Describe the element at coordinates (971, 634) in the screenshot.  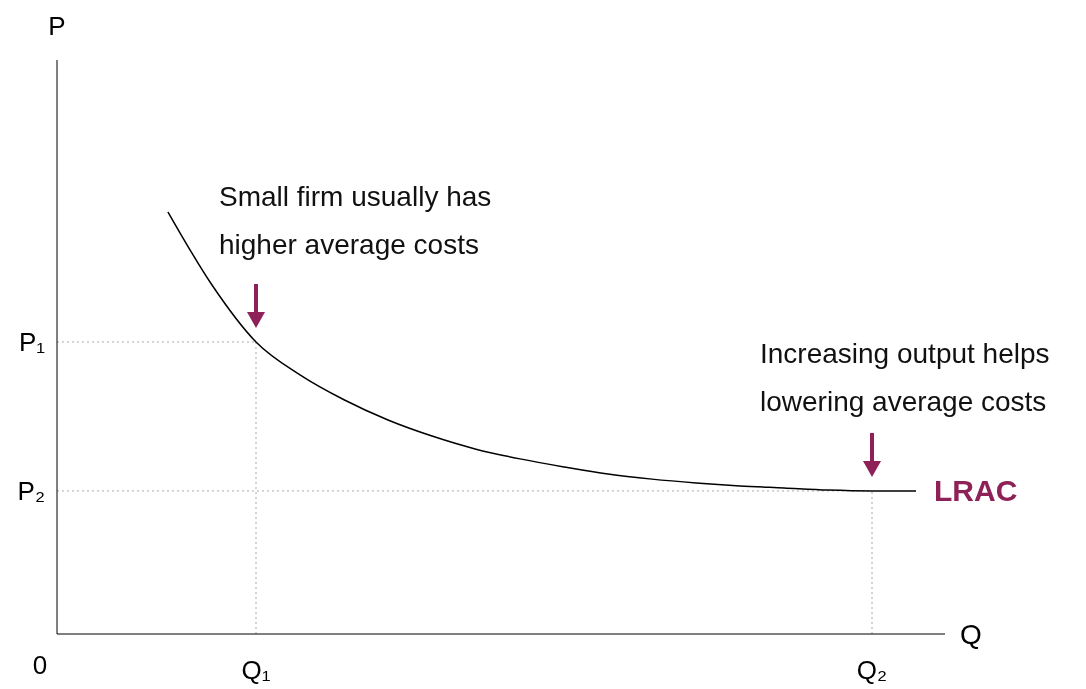
I see `x-axis-title: Q` at that location.